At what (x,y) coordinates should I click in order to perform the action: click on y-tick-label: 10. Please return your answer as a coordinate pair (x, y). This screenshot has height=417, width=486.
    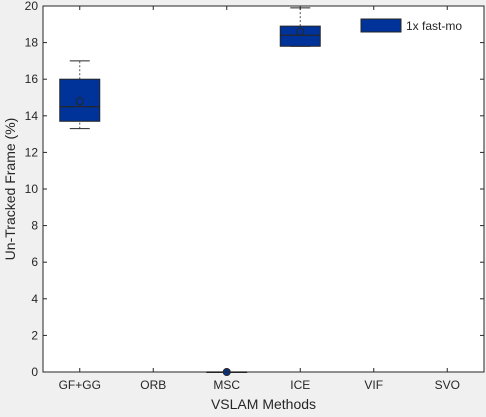
    Looking at the image, I should click on (32, 189).